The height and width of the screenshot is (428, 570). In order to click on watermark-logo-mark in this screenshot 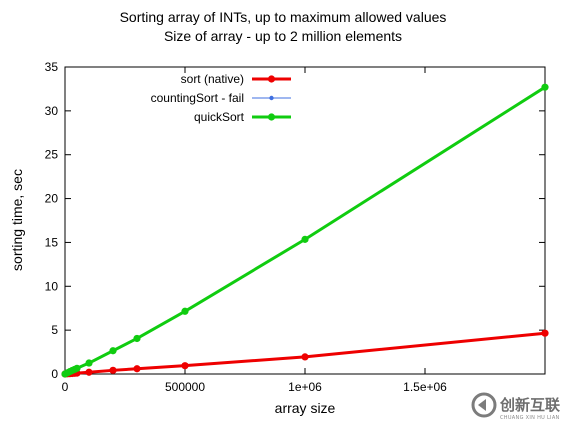, I will do `click(482, 405)`.